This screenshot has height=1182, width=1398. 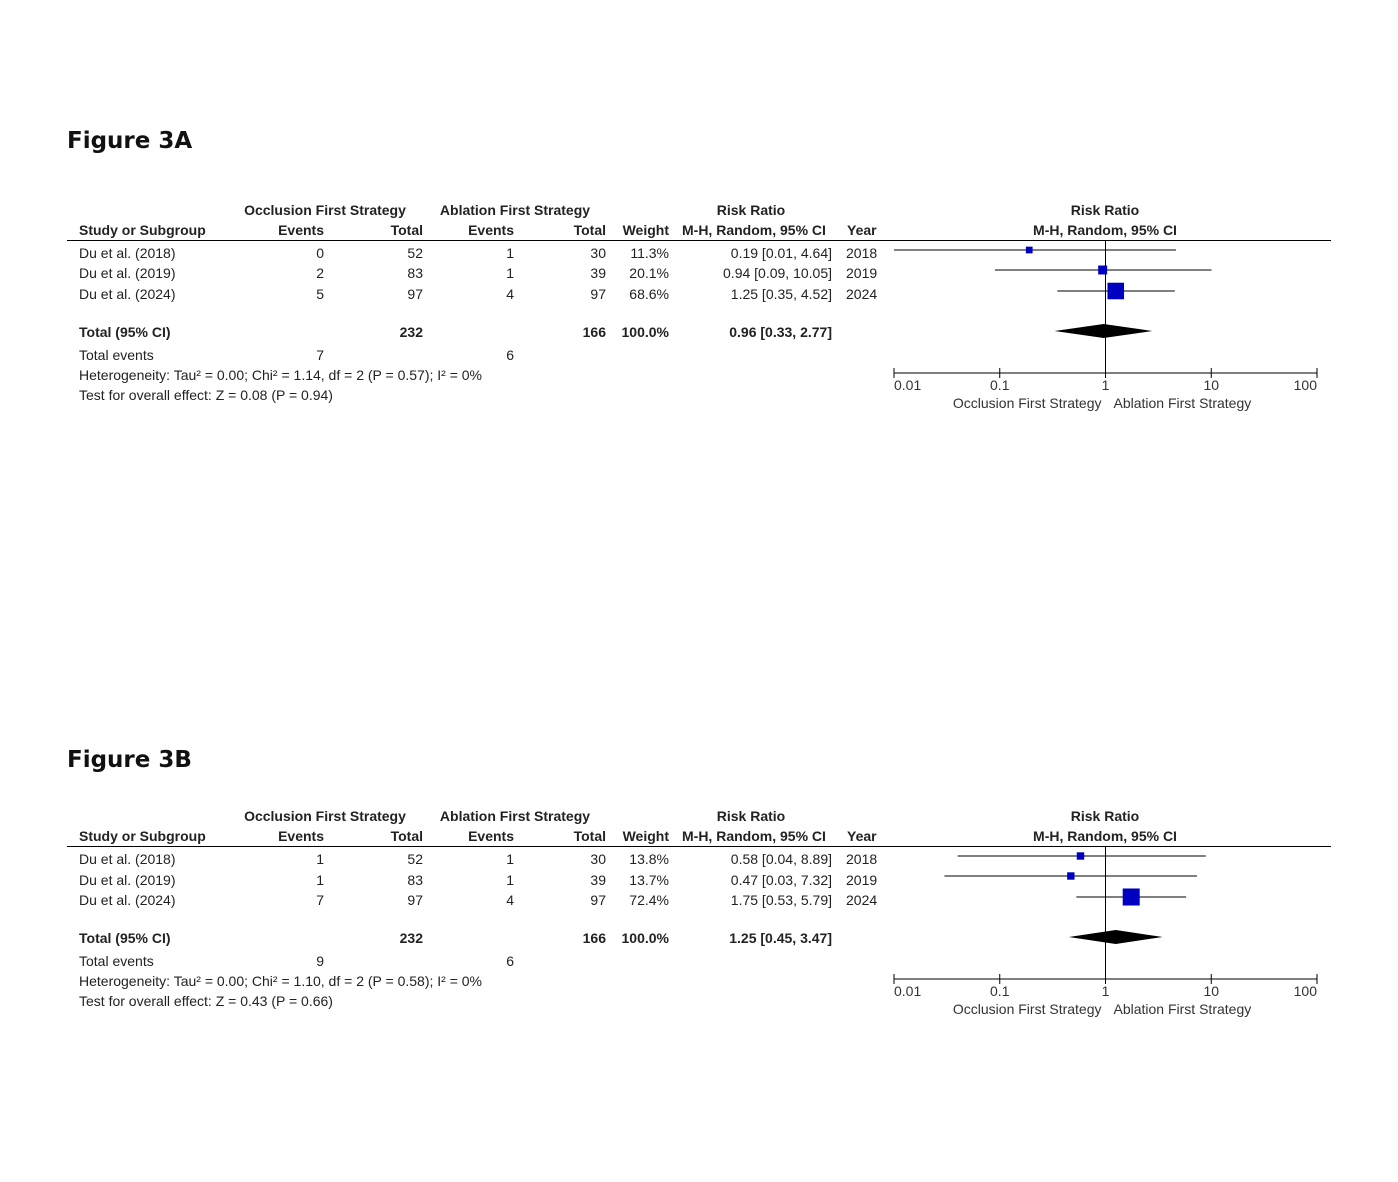 What do you see at coordinates (649, 253) in the screenshot?
I see `weight: 11.3%` at bounding box center [649, 253].